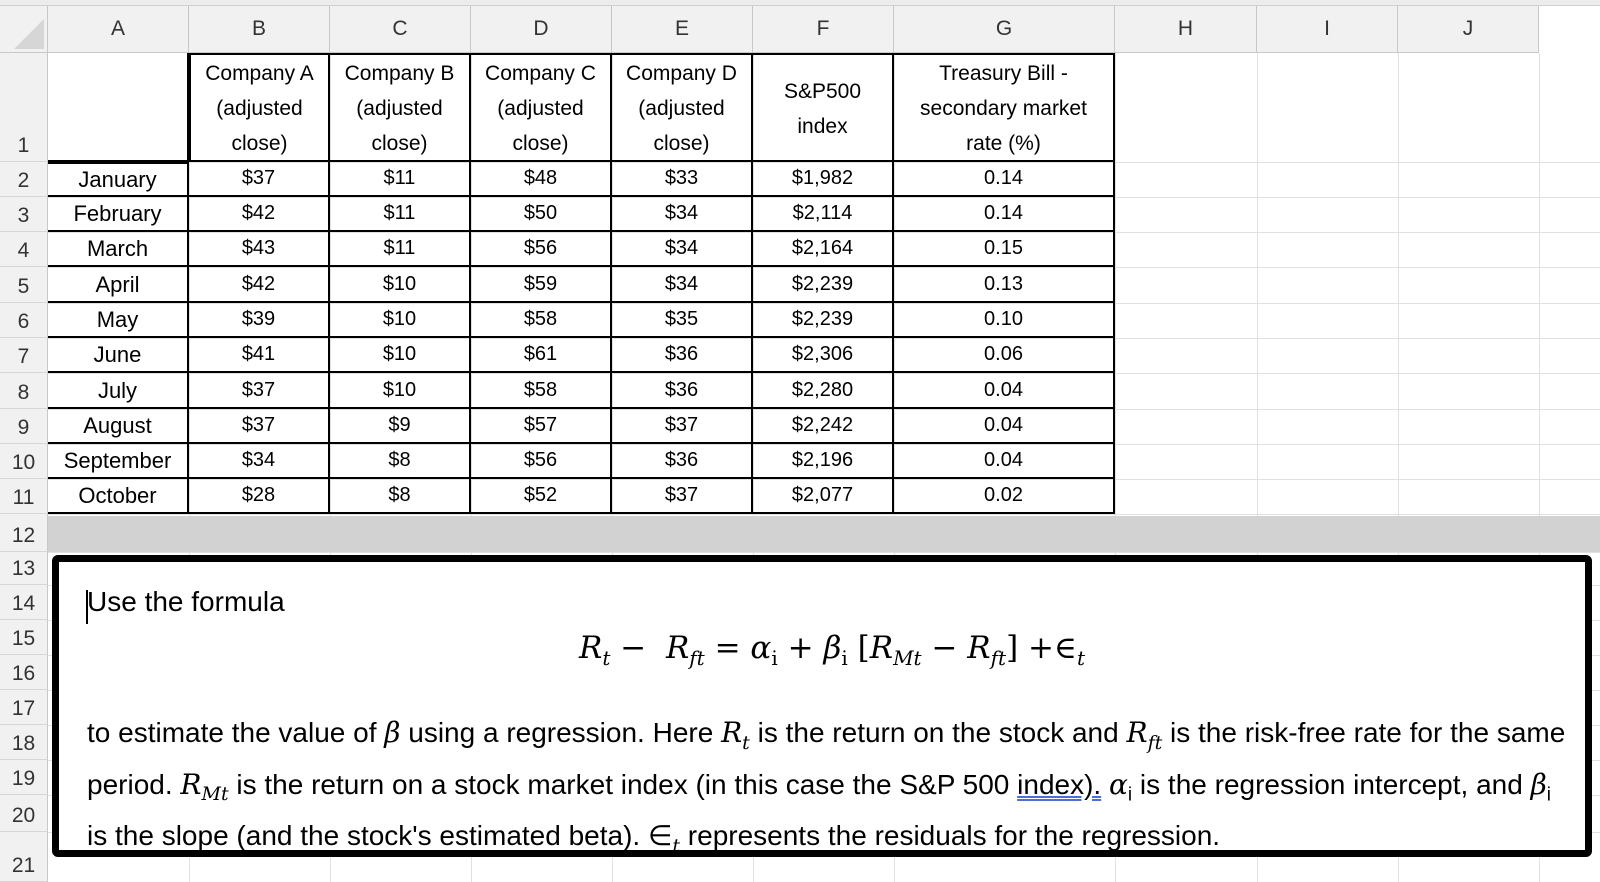 The height and width of the screenshot is (882, 1600). Describe the element at coordinates (1004, 496) in the screenshot. I see `table-cell: 0.02` at that location.